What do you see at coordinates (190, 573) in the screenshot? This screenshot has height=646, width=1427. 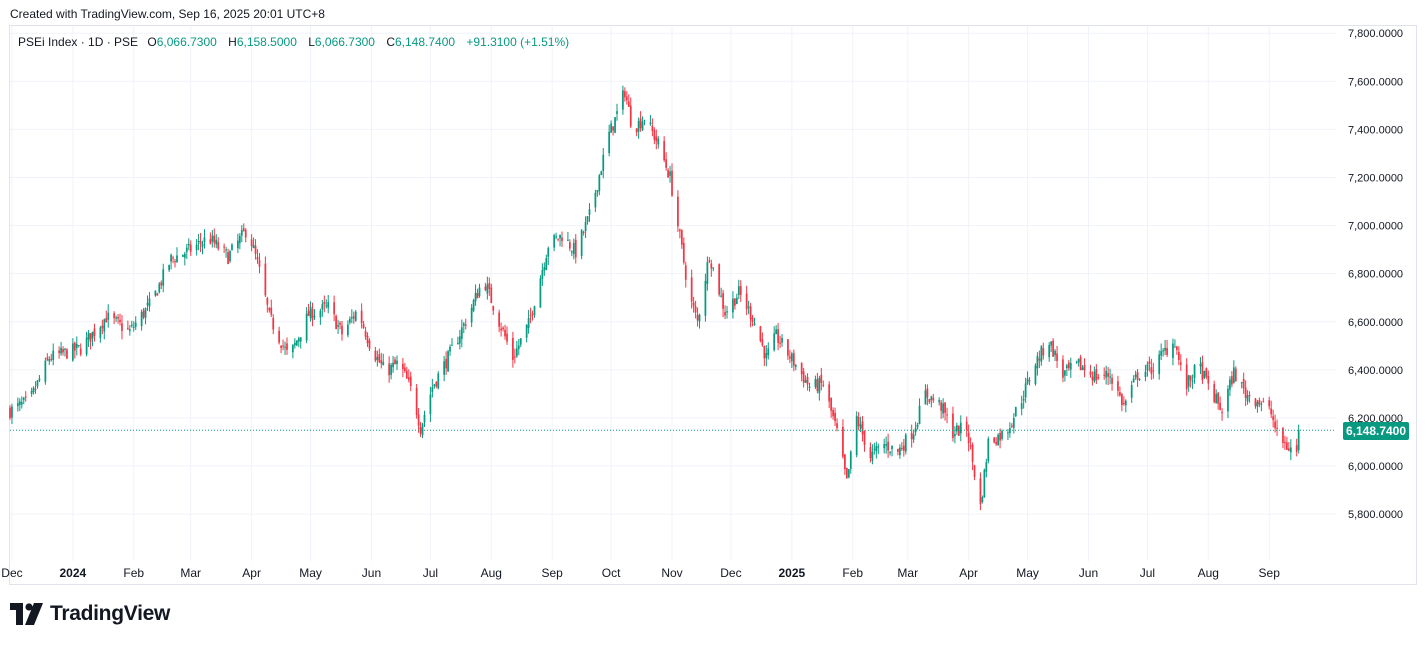 I see `x-tick-label: Mar` at bounding box center [190, 573].